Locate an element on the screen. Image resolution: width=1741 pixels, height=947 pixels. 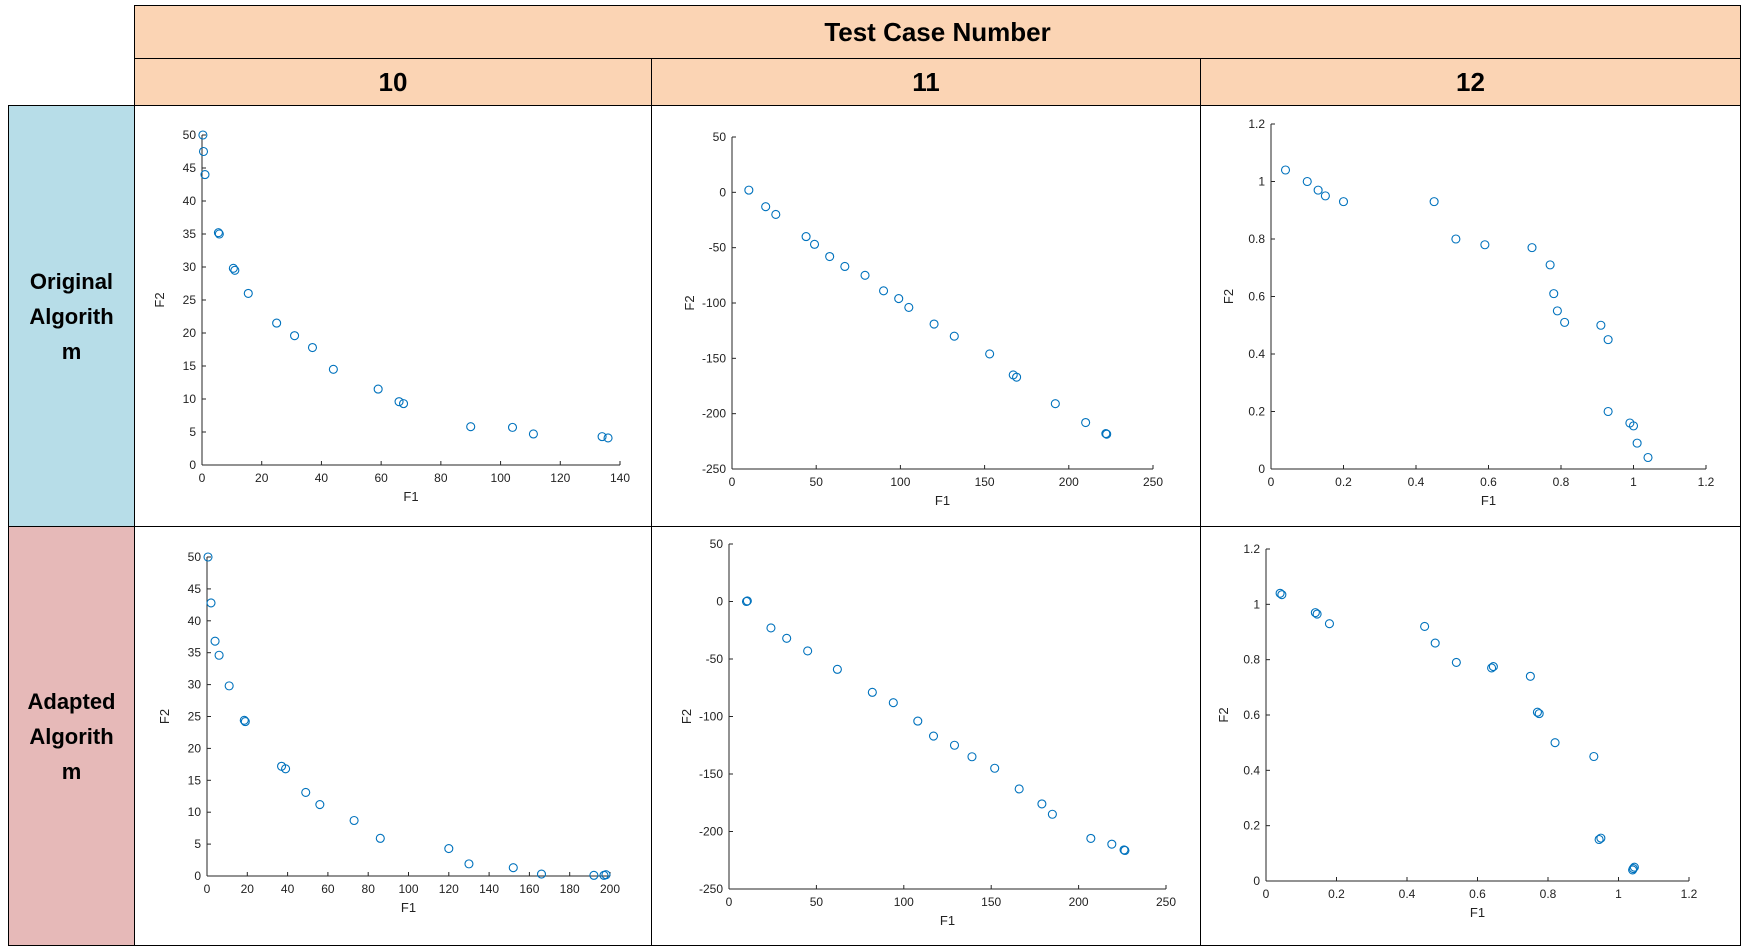
x-tick-label: 120 is located at coordinates (449, 889).